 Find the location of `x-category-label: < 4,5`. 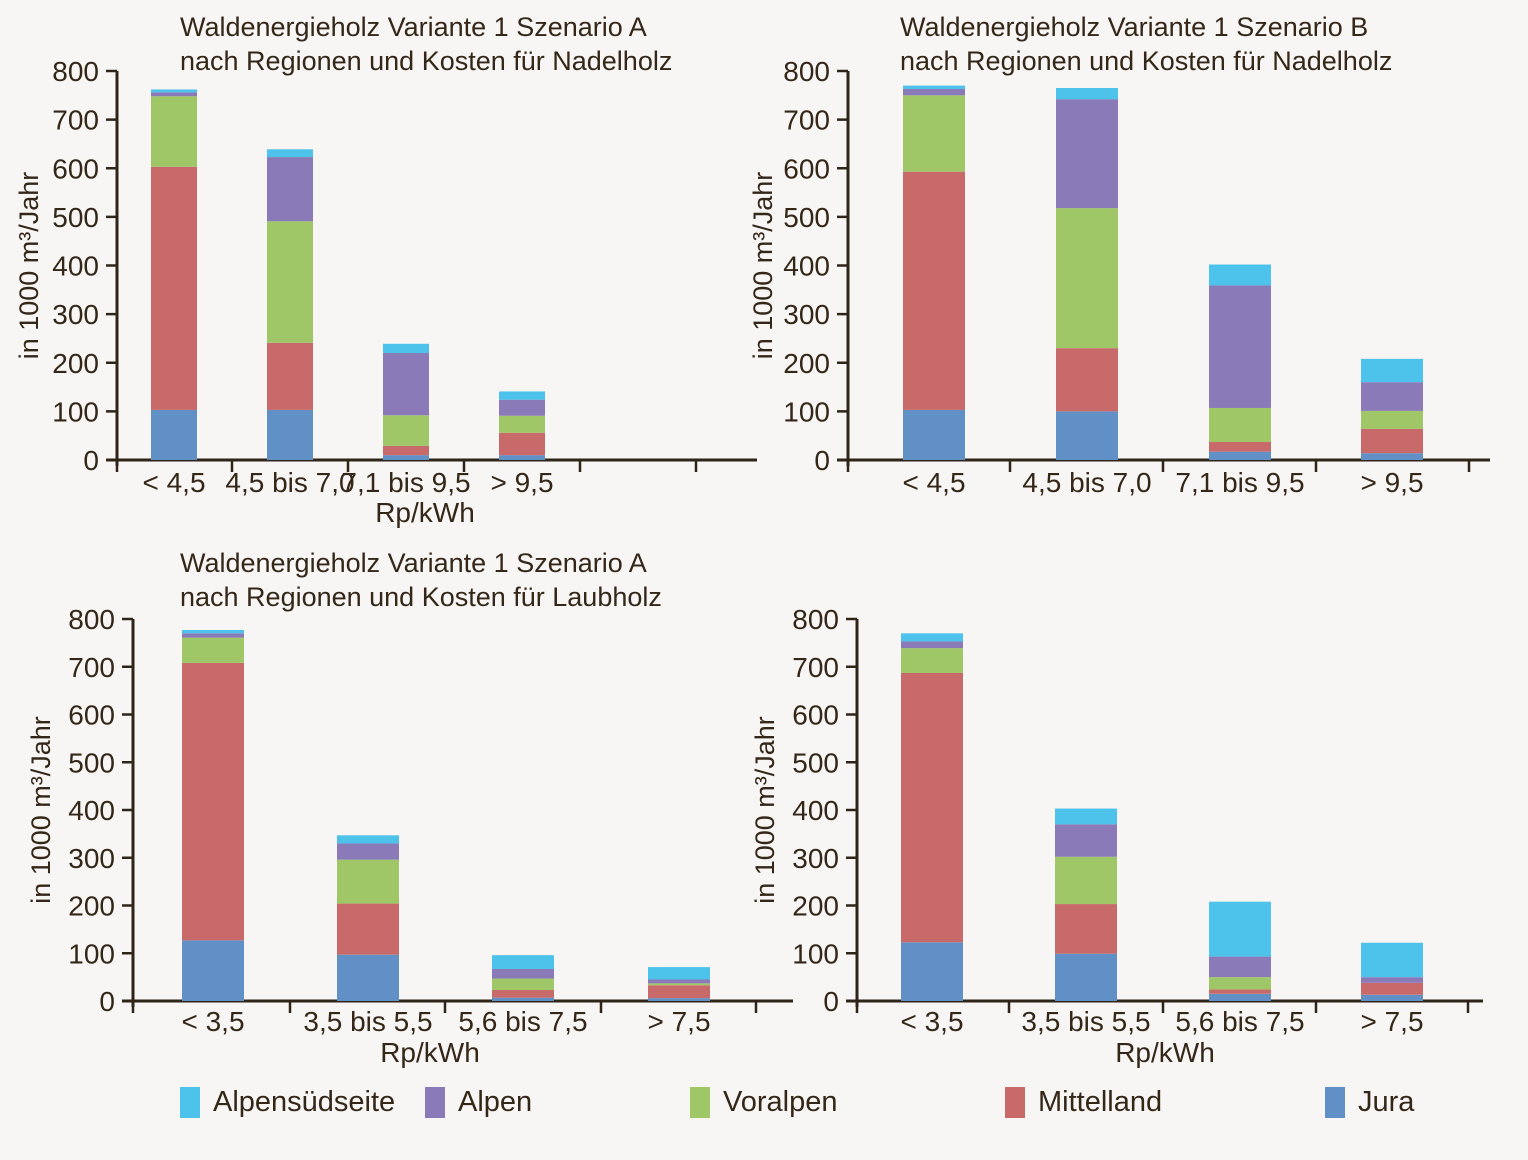

x-category-label: < 4,5 is located at coordinates (173, 482).